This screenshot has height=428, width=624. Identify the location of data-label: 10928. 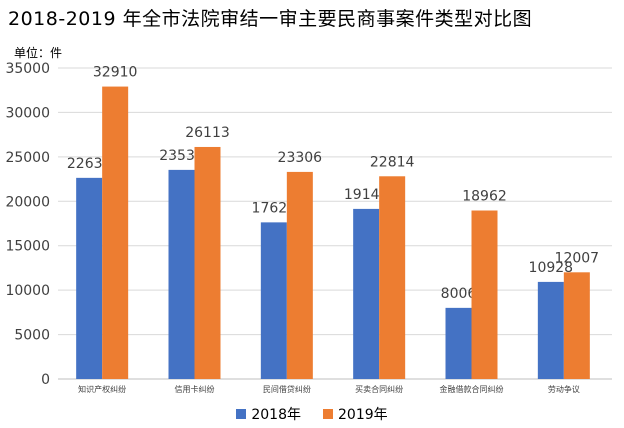
(551, 268).